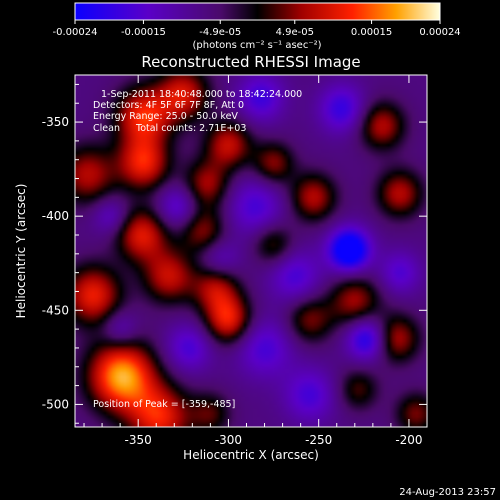  Describe the element at coordinates (250, 62) in the screenshot. I see `chart-title: Reconstructed RHESSI Image` at that location.